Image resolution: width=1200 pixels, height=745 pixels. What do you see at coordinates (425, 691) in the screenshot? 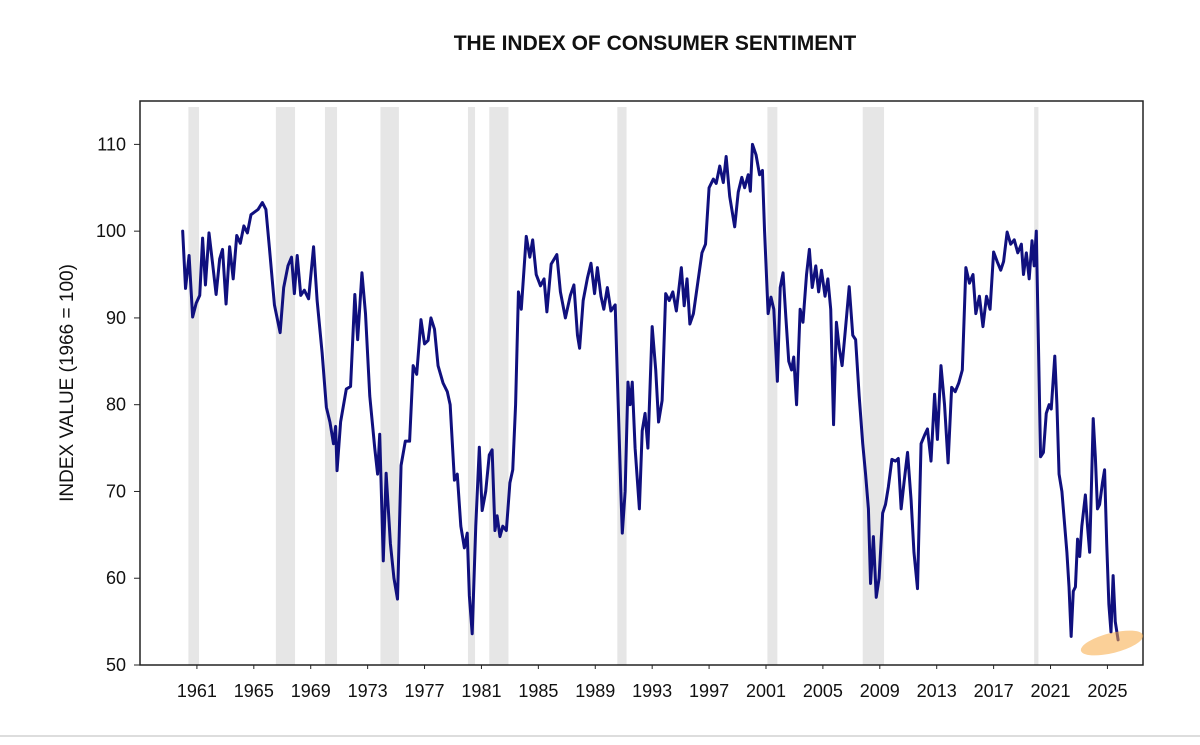
I see `x-tick-label: 1977` at bounding box center [425, 691].